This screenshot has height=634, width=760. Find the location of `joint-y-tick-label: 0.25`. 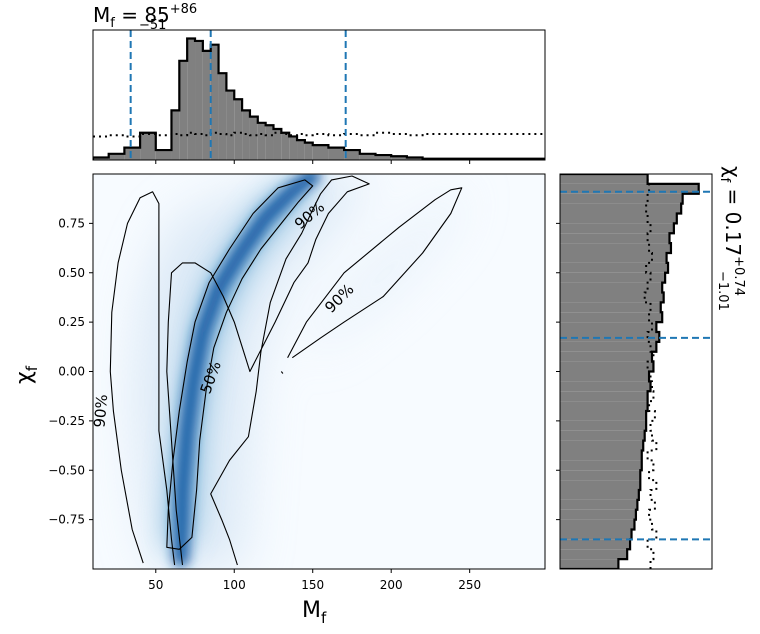

joint-y-tick-label: 0.25 is located at coordinates (71, 322).